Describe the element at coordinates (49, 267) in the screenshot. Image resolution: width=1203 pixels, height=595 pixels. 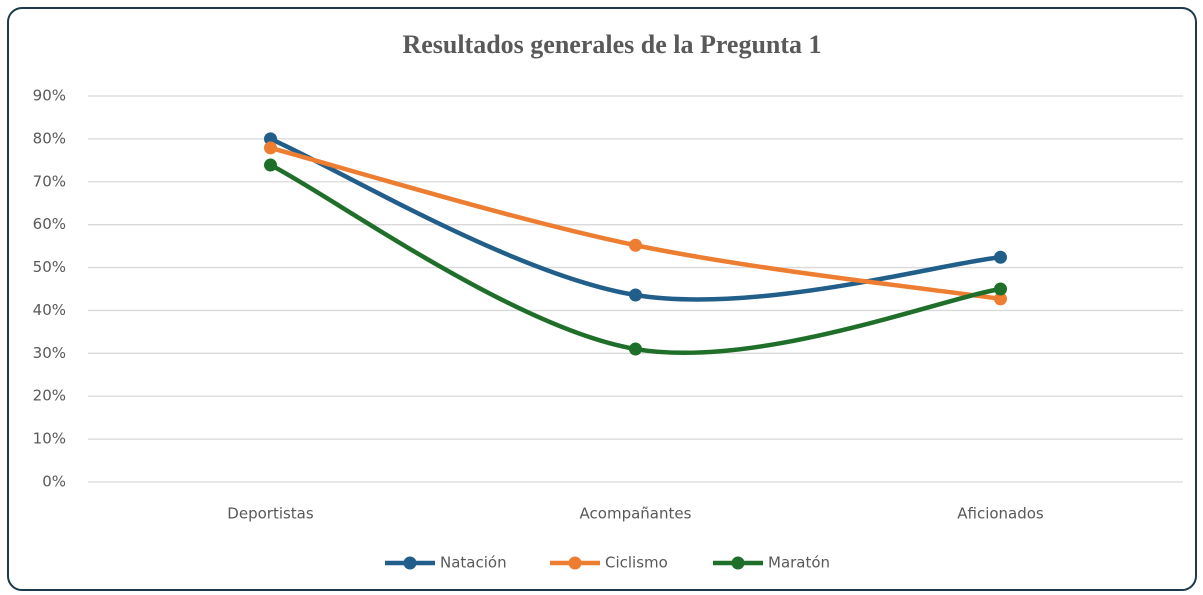
I see `y-tick-label: 50%` at that location.